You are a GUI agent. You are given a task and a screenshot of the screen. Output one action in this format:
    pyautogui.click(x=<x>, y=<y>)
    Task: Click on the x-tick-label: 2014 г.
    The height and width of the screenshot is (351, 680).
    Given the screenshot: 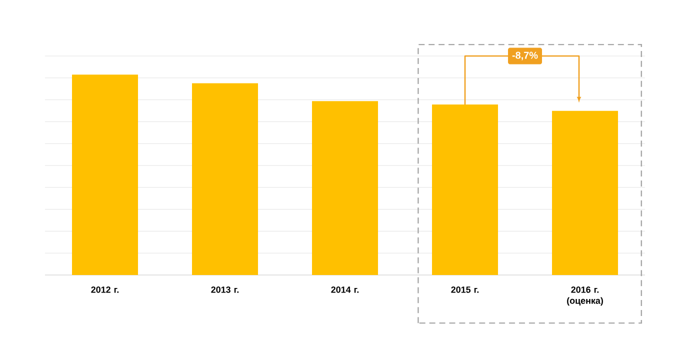 What is the action you would take?
    pyautogui.click(x=345, y=289)
    